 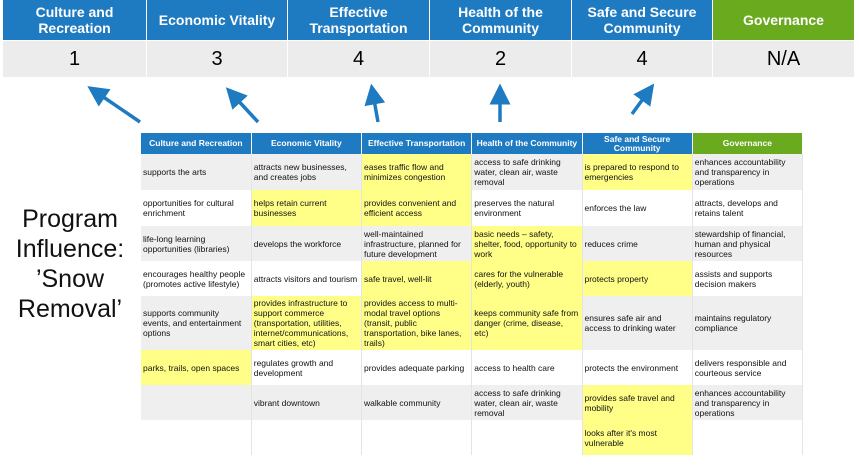 I want to click on table-cell: regulates growth and development, so click(x=307, y=367).